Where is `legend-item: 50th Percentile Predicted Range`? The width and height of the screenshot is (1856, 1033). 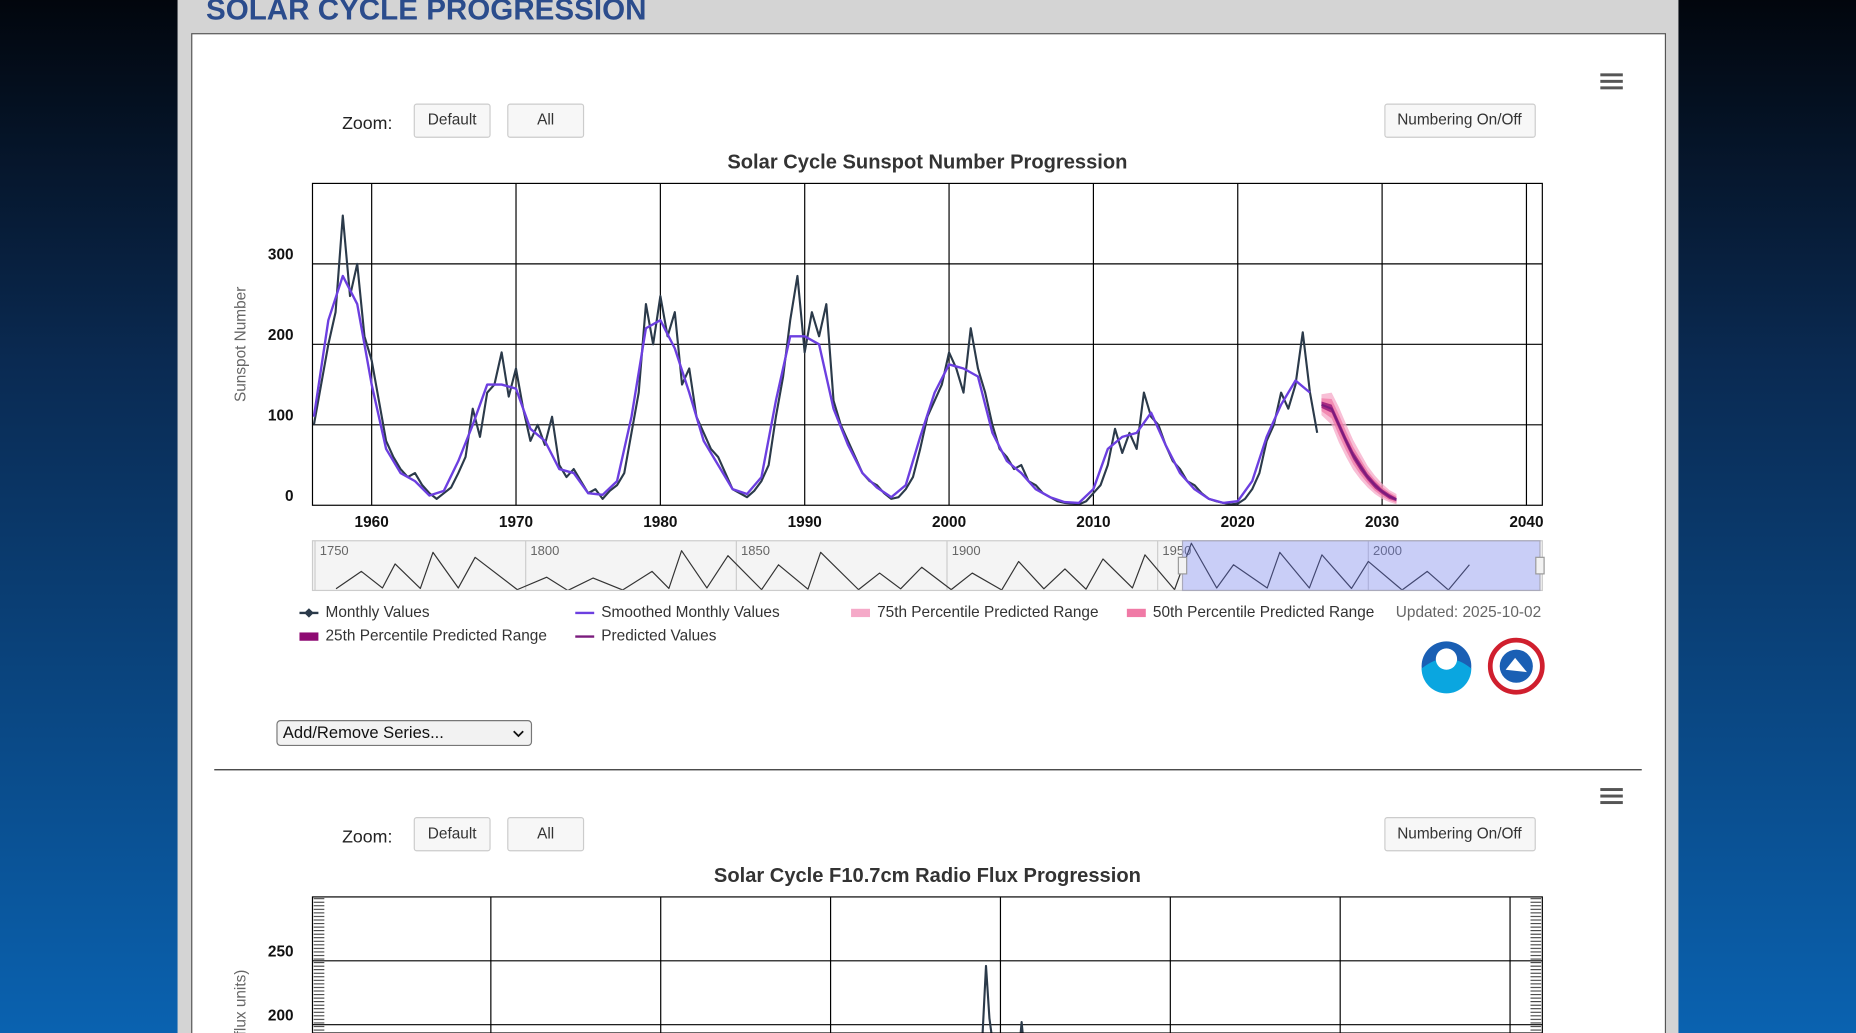 legend-item: 50th Percentile Predicted Range is located at coordinates (1250, 612).